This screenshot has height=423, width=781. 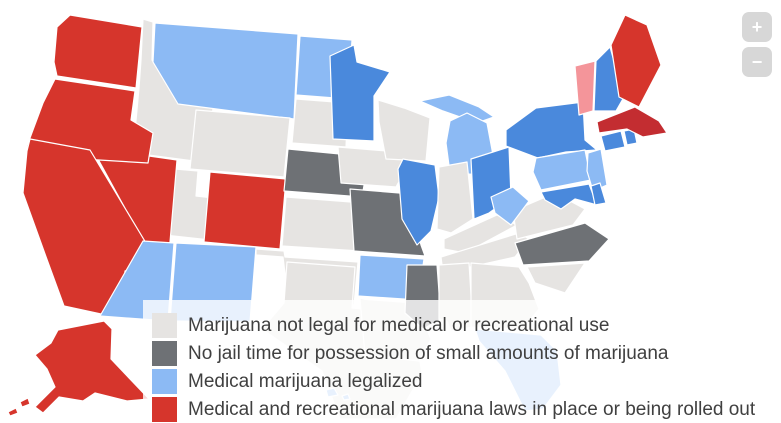 I want to click on state-in: Indiana, so click(x=455, y=197).